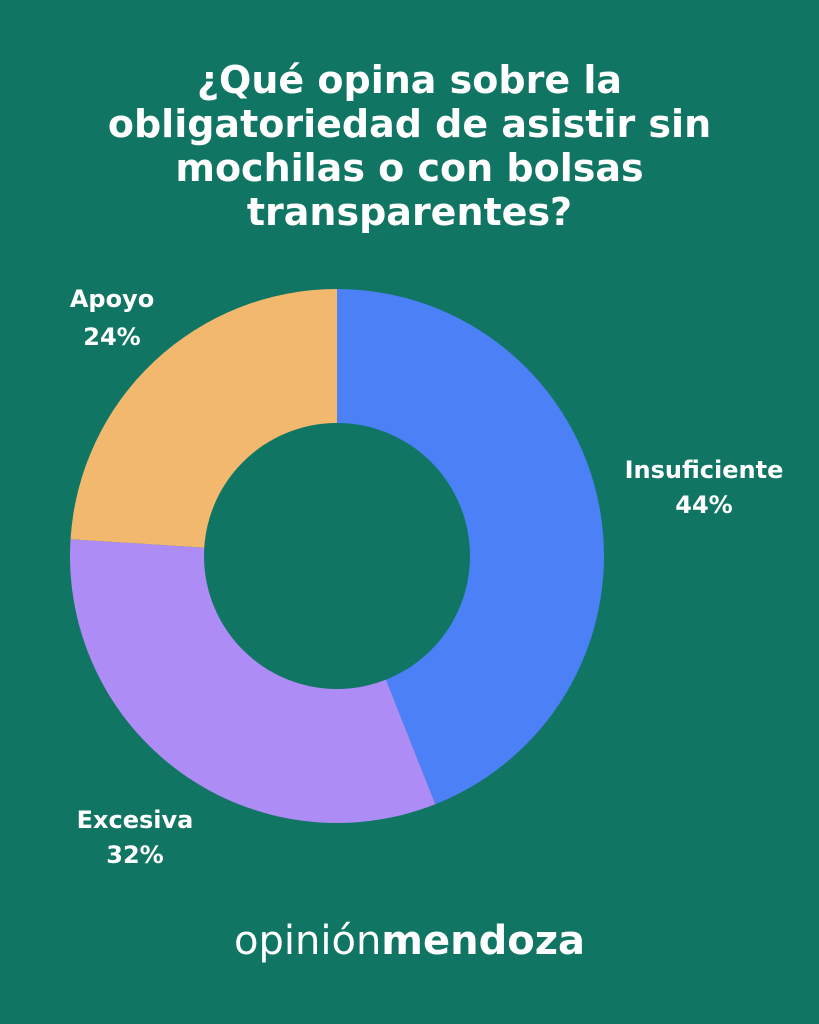  Describe the element at coordinates (134, 855) in the screenshot. I see `slice-value-excesiva: 32%` at that location.